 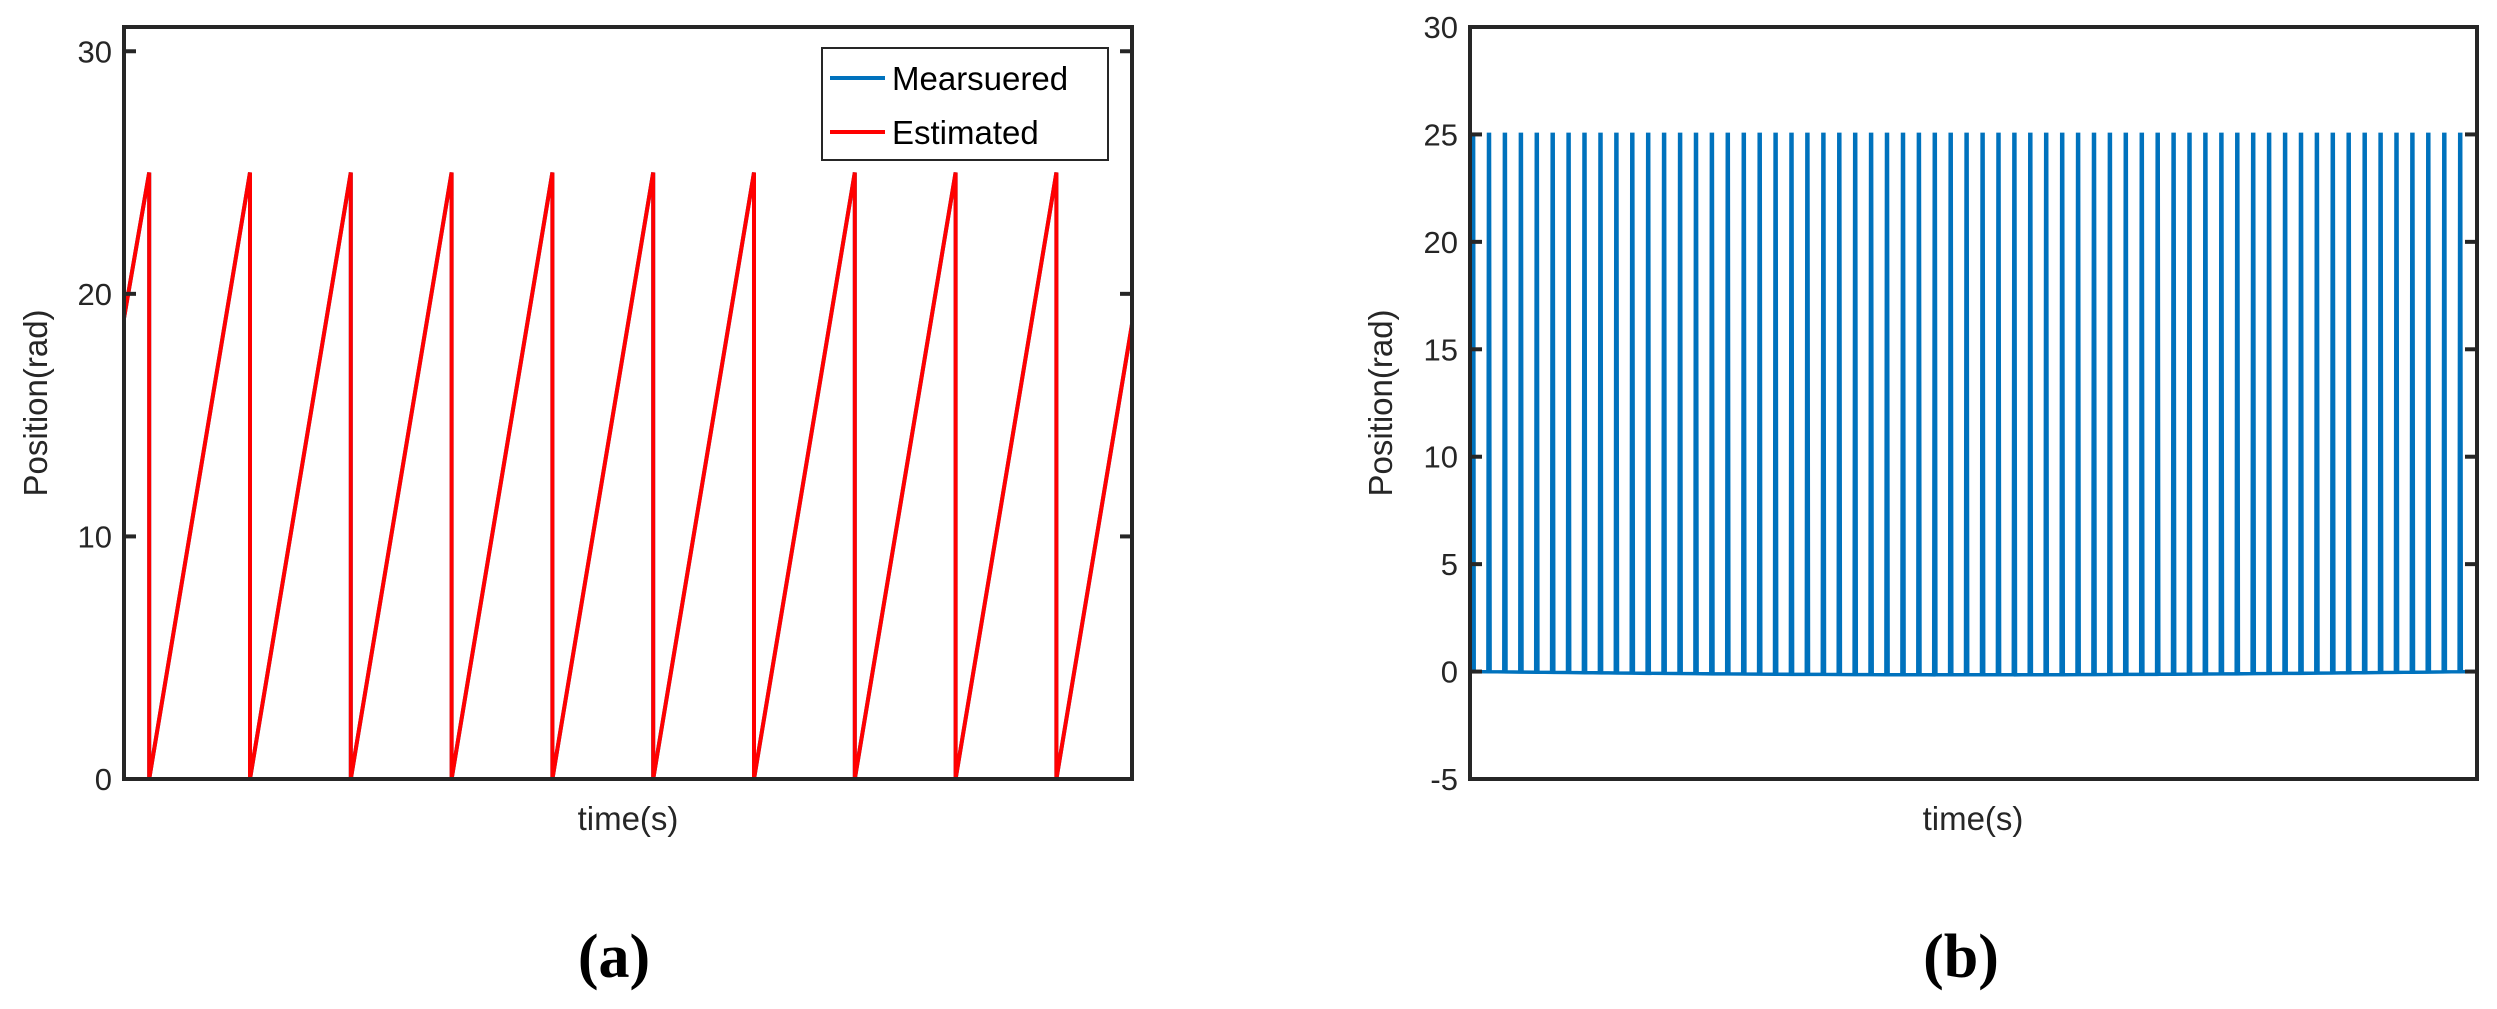 What do you see at coordinates (1441, 457) in the screenshot?
I see `chart-b-ytick-label: 10` at bounding box center [1441, 457].